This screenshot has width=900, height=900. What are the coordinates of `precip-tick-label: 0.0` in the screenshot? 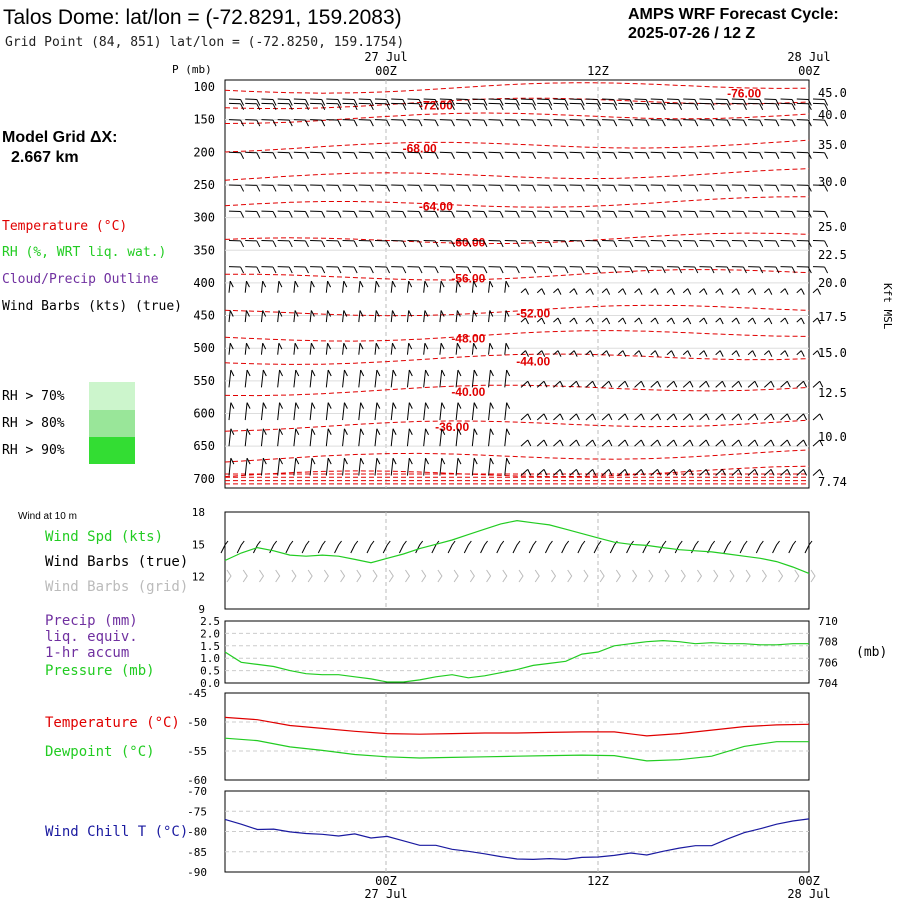 It's located at (210, 683).